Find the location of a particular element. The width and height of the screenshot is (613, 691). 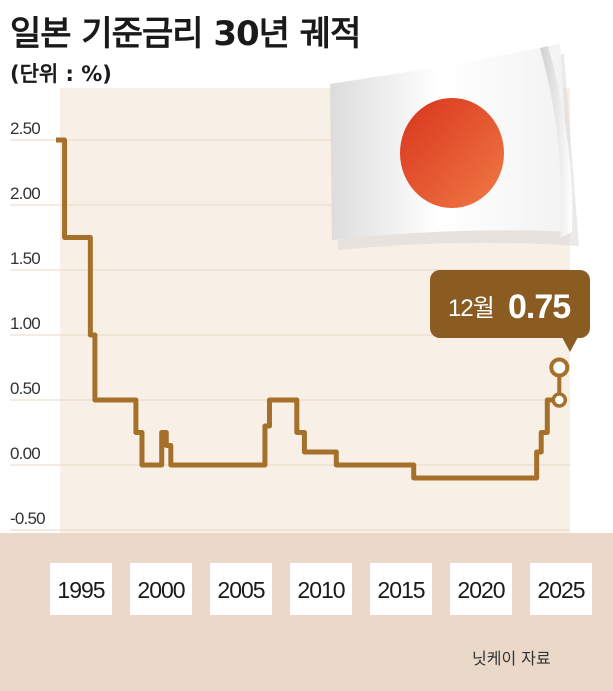

x-tick-label: 2015 is located at coordinates (400, 590).